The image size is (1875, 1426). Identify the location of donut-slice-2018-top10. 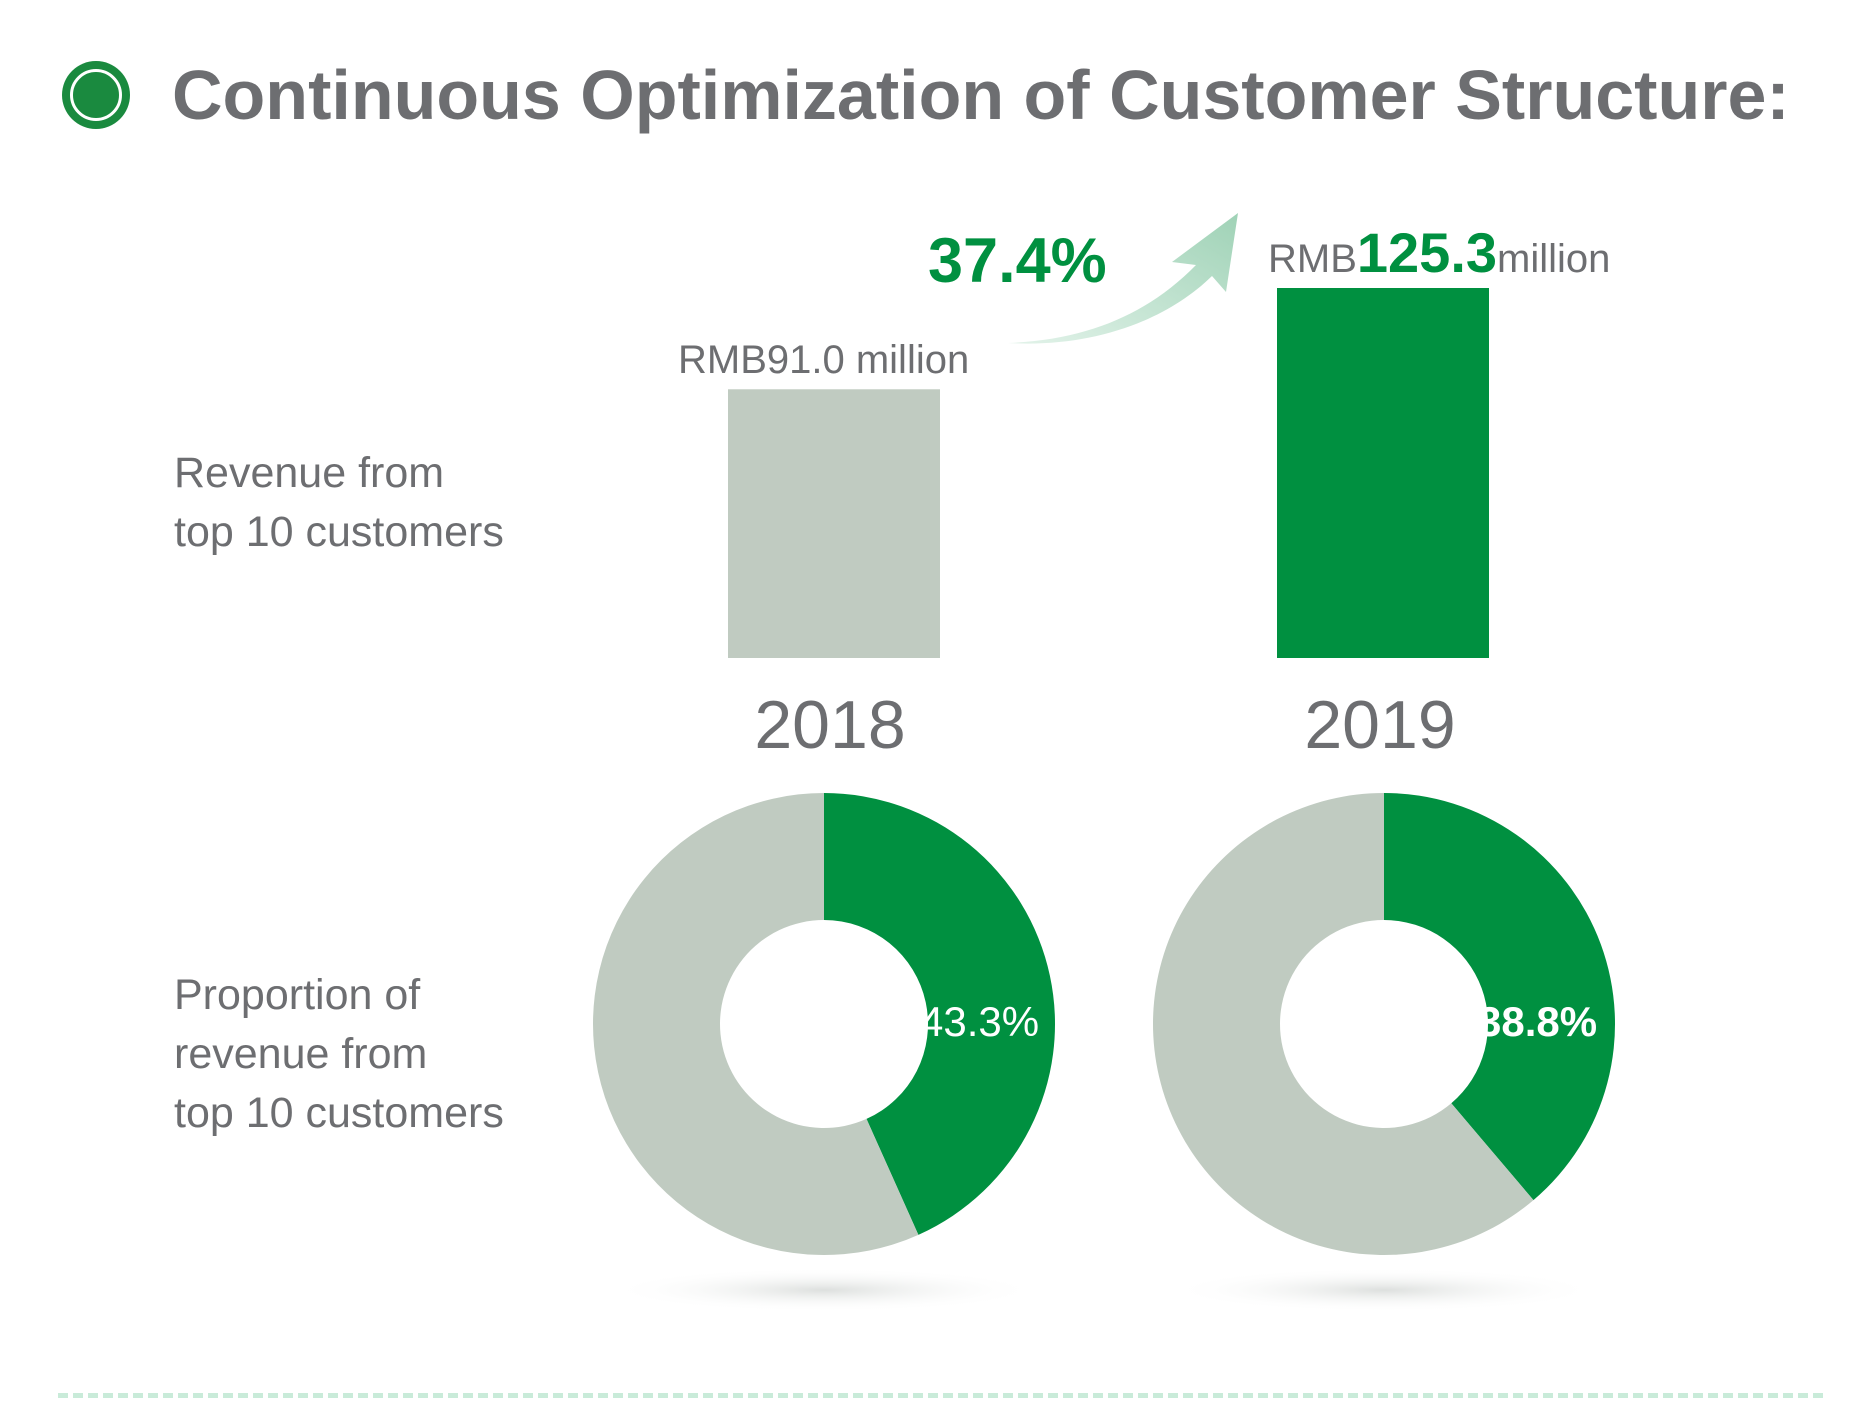
(939, 1014).